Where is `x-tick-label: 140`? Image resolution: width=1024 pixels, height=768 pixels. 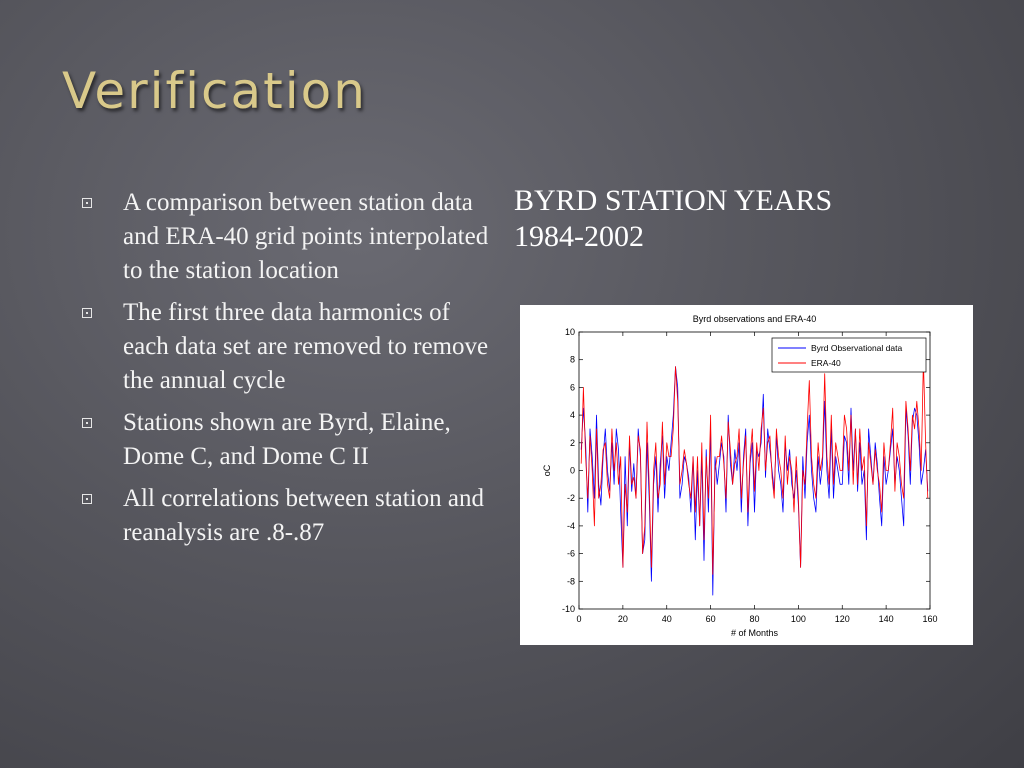
x-tick-label: 140 is located at coordinates (886, 619).